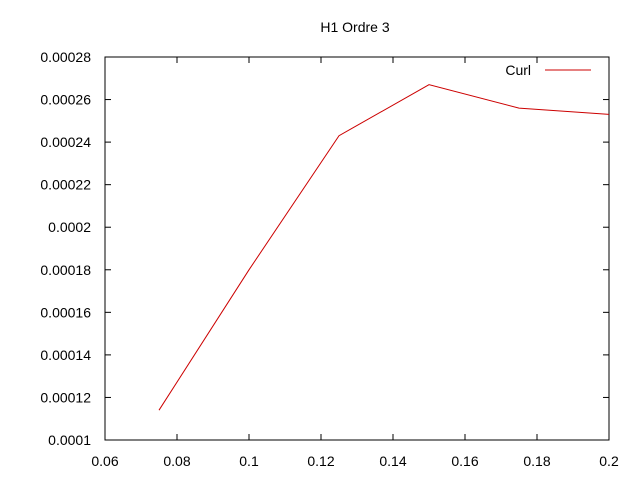 Image resolution: width=640 pixels, height=480 pixels. Describe the element at coordinates (69, 440) in the screenshot. I see `y-tick-label: 0.0001` at that location.